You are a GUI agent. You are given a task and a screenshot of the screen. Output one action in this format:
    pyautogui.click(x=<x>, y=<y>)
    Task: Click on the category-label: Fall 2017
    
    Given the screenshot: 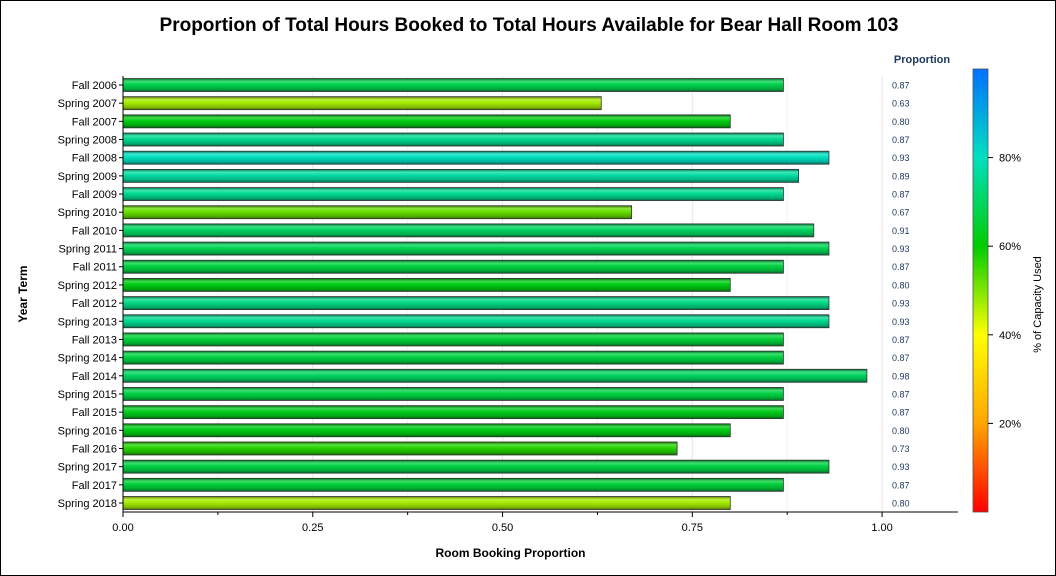 What is the action you would take?
    pyautogui.click(x=94, y=486)
    